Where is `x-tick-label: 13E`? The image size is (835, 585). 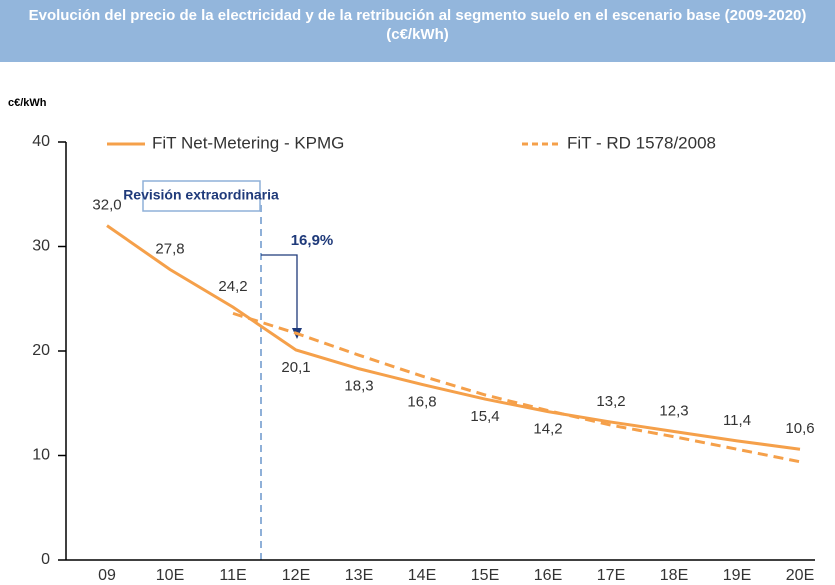 x-tick-label: 13E is located at coordinates (359, 575).